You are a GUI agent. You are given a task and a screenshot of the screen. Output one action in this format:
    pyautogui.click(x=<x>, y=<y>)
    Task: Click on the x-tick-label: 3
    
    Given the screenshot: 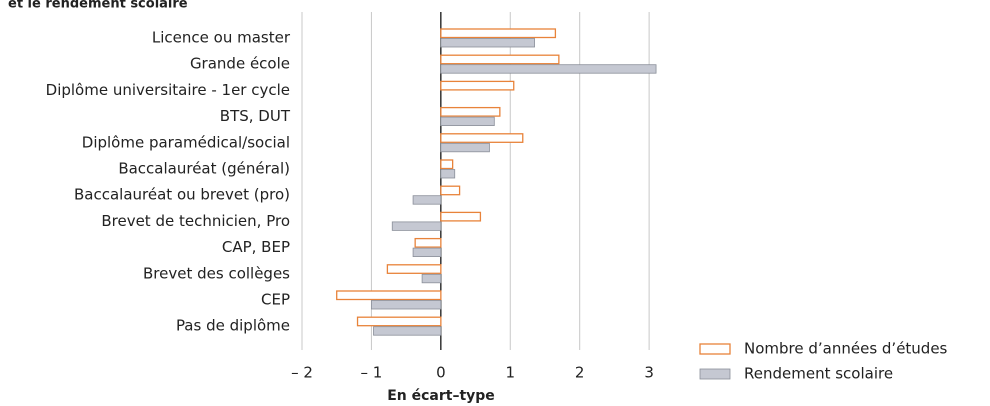 What is the action you would take?
    pyautogui.click(x=649, y=373)
    